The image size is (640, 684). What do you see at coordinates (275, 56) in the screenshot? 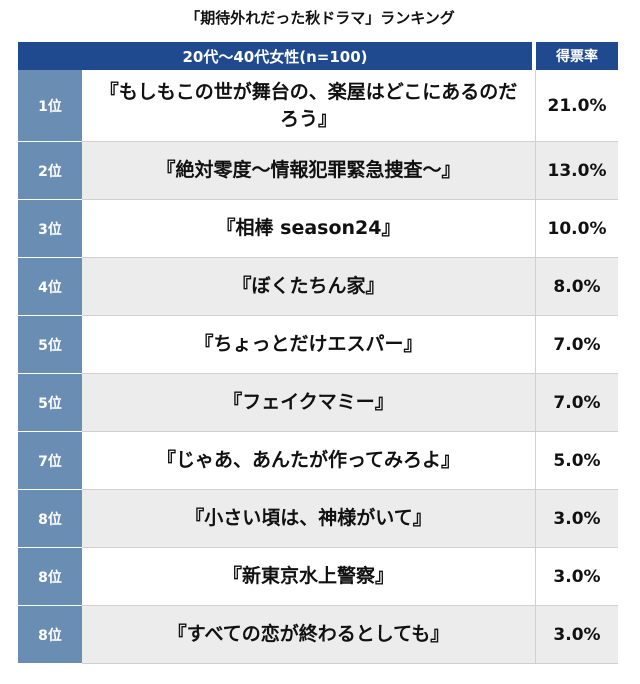
I see `header-group-label: 20代〜40代女性(n=100)` at bounding box center [275, 56].